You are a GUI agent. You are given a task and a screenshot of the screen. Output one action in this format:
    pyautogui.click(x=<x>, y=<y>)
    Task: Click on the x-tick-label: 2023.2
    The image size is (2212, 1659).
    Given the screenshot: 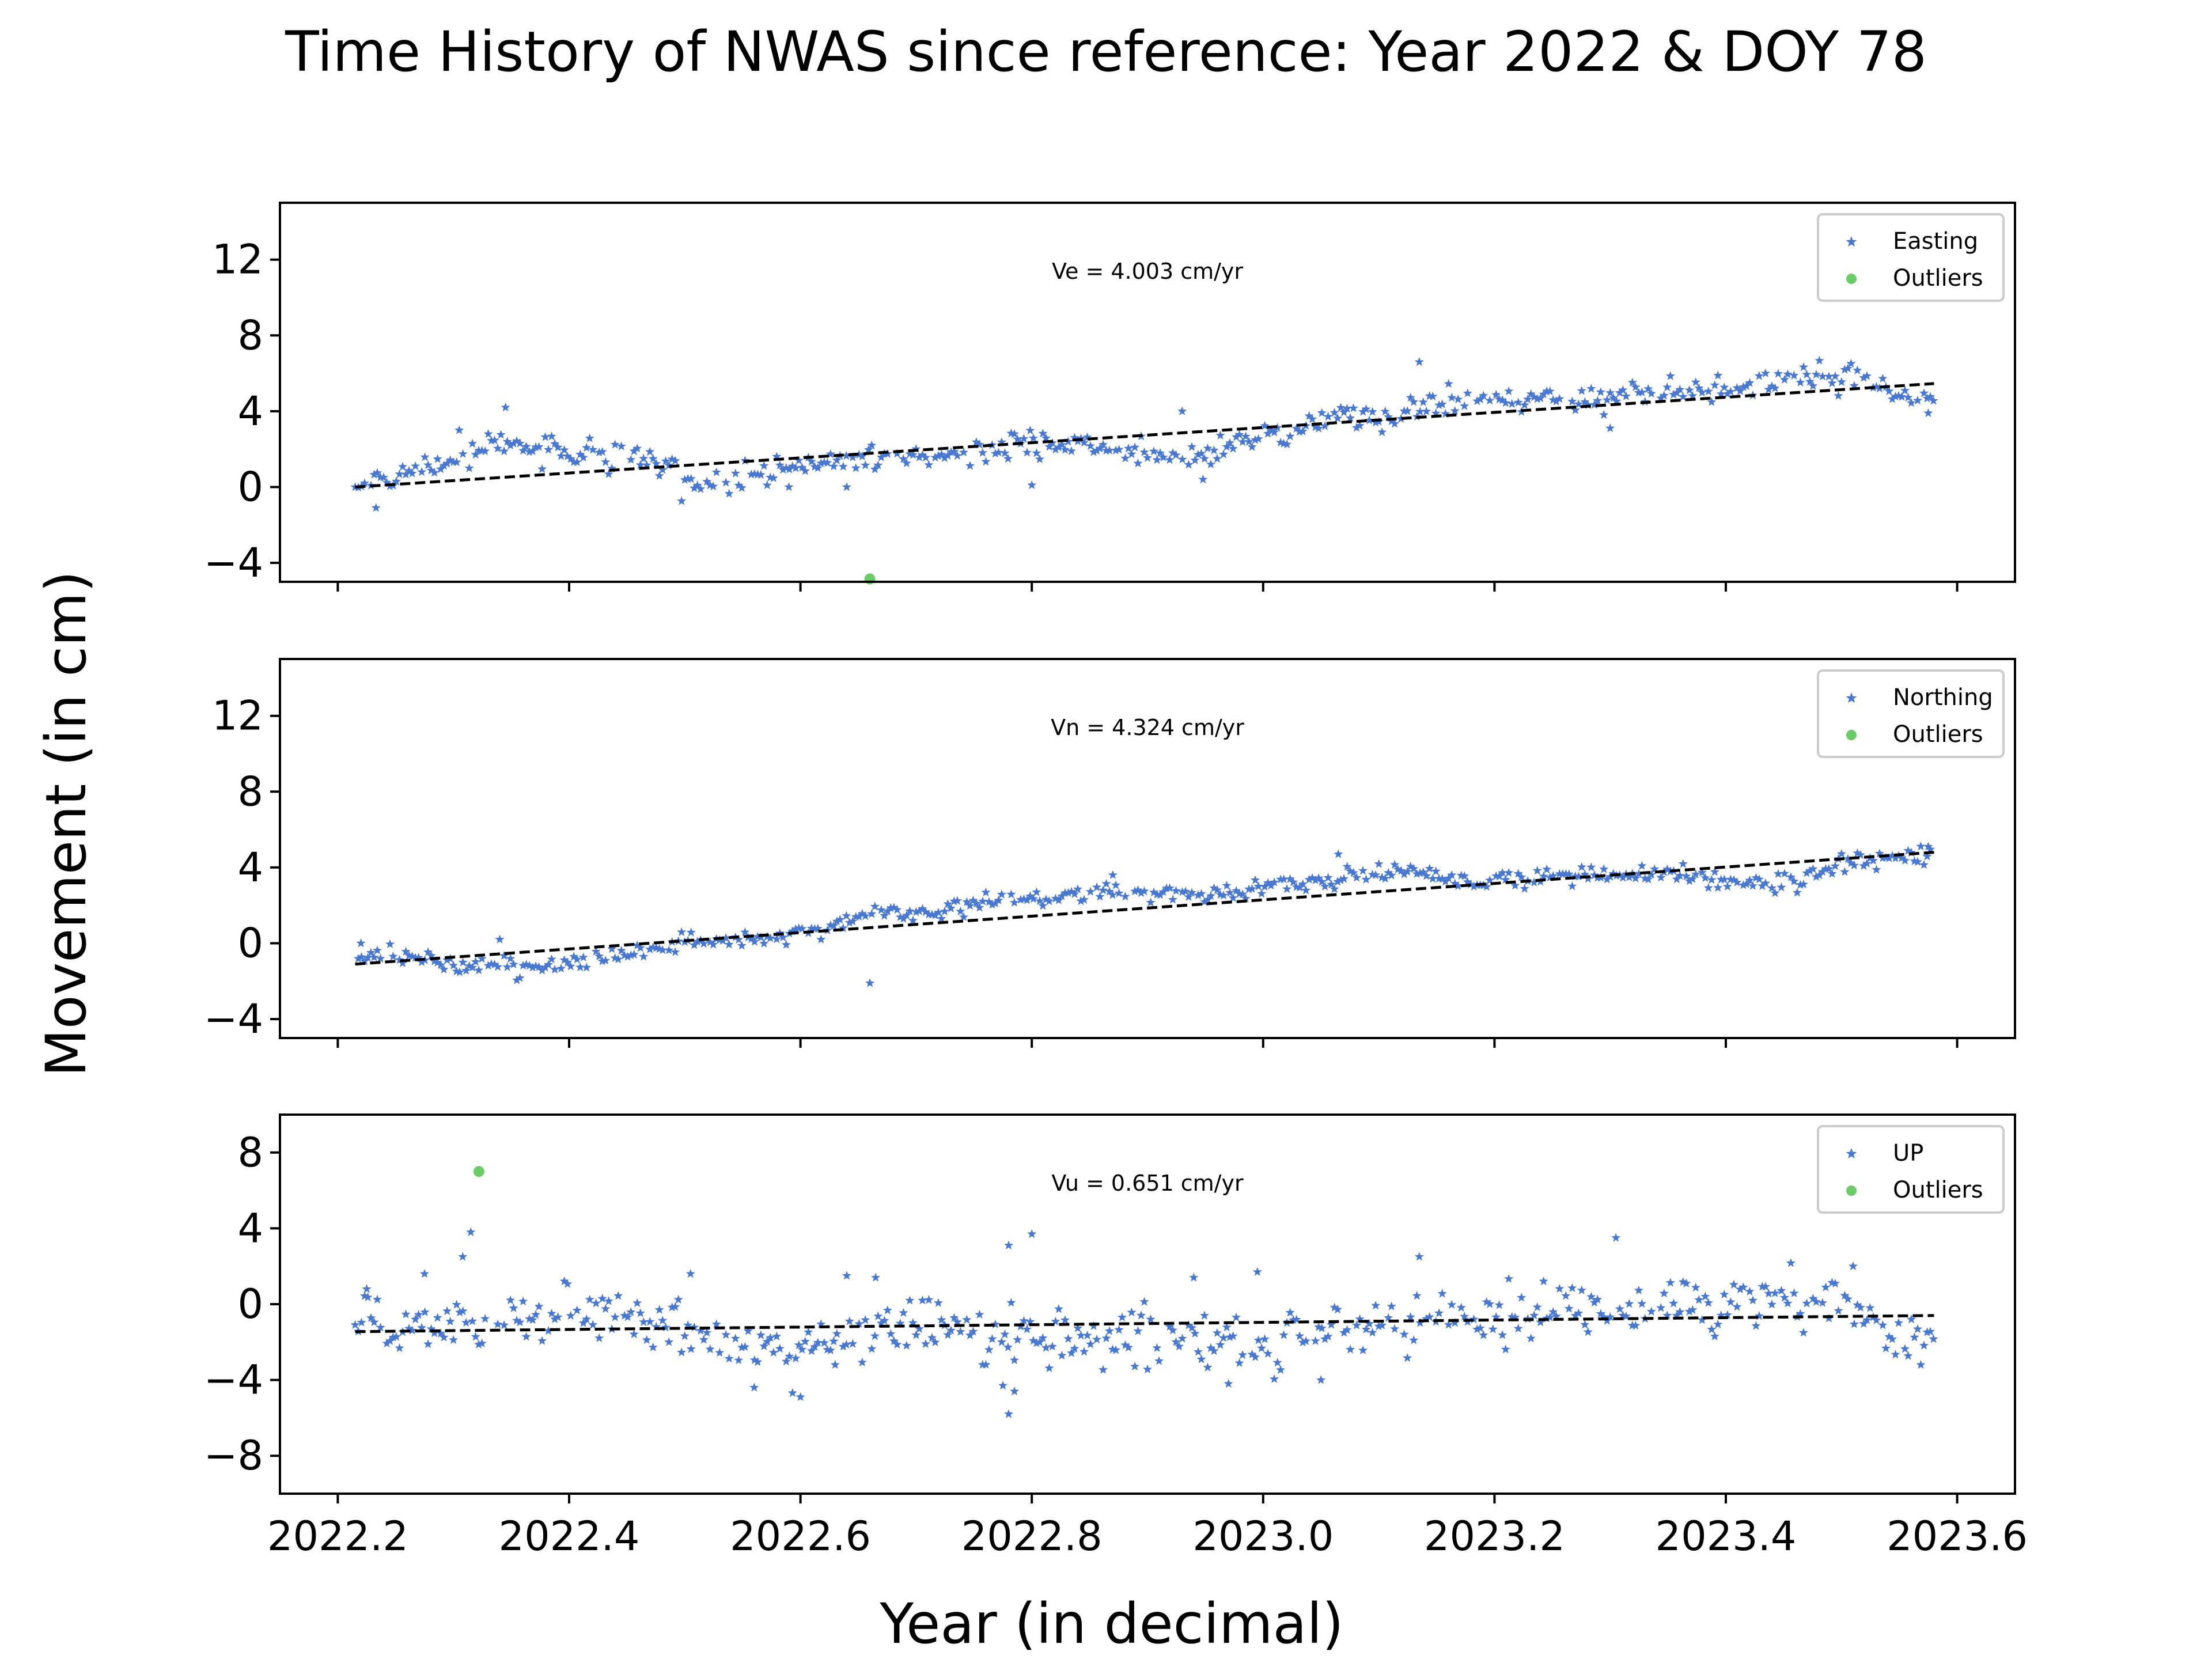 What is the action you would take?
    pyautogui.click(x=1494, y=1536)
    